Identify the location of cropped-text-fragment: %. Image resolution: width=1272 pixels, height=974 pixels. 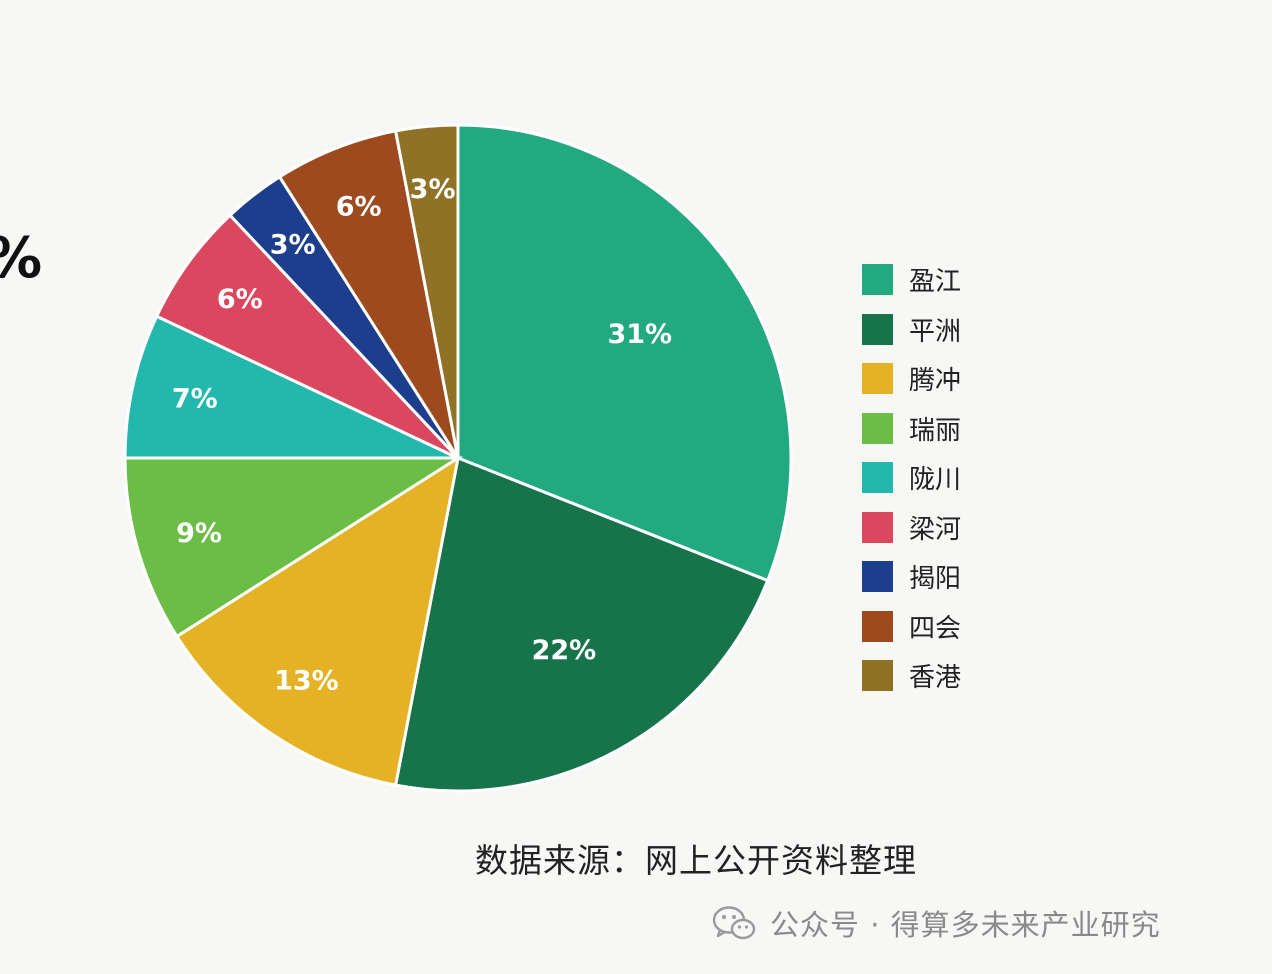
(21, 258).